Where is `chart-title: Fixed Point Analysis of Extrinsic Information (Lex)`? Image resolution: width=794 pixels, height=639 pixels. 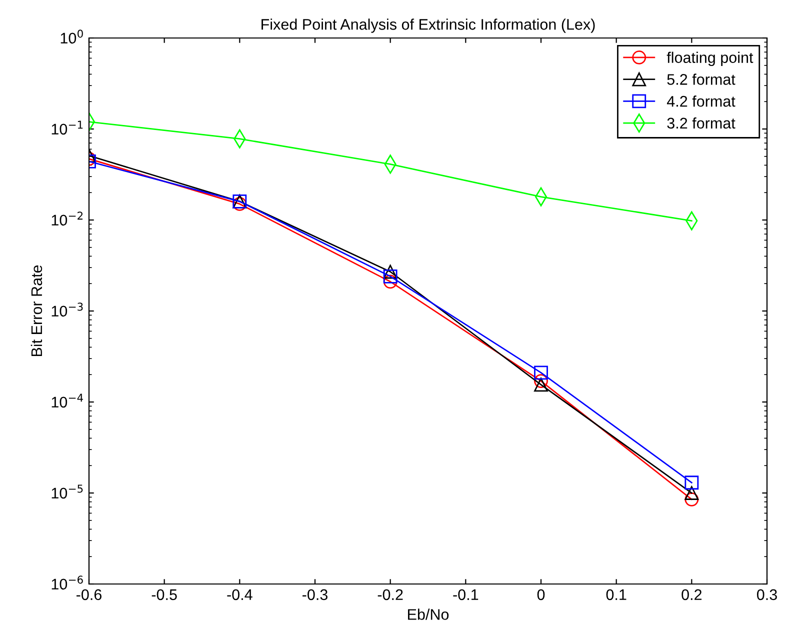
chart-title: Fixed Point Analysis of Extrinsic Information (Lex) is located at coordinates (428, 25).